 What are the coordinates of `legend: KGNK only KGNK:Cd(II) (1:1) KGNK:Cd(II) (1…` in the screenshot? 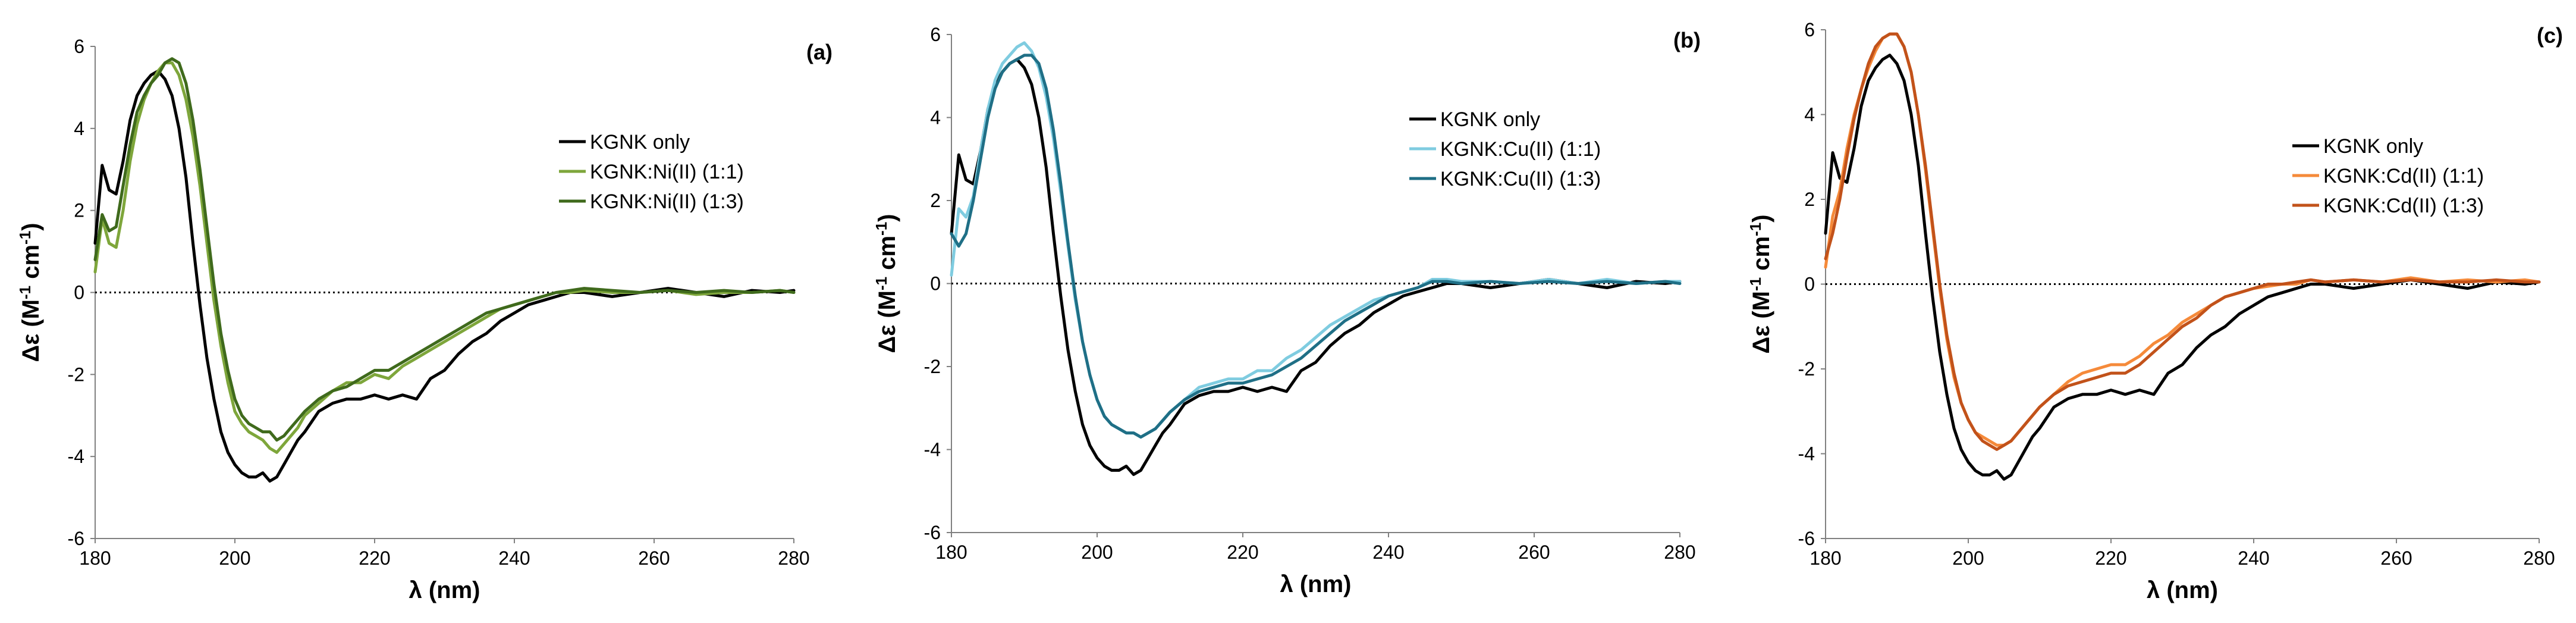 It's located at (2388, 176).